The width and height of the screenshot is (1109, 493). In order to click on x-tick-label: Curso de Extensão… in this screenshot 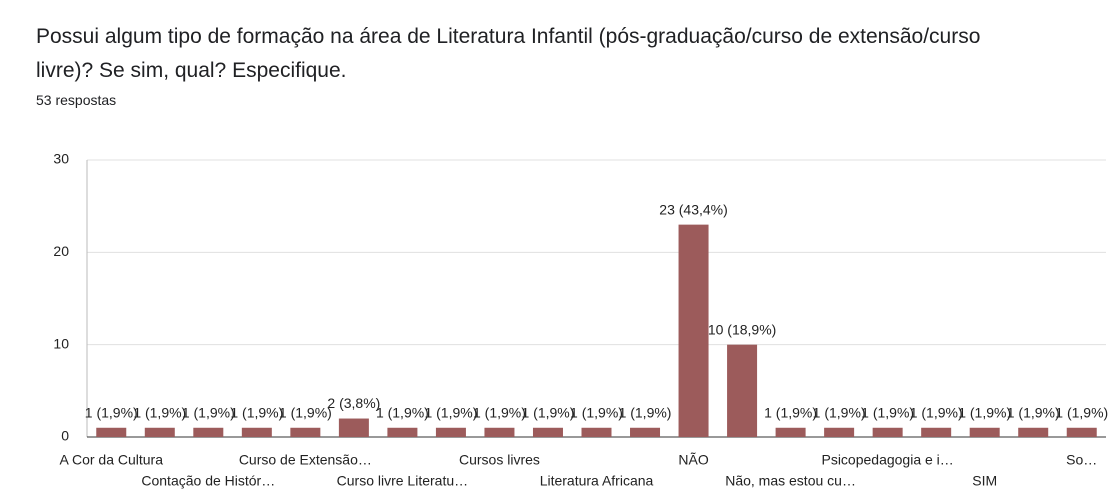, I will do `click(305, 460)`.